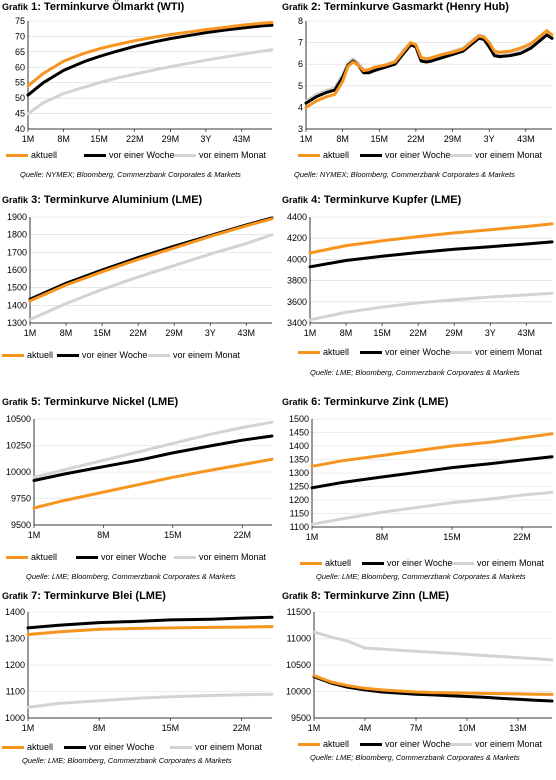 Image resolution: width=556 pixels, height=780 pixels. I want to click on y-tick-label: 75, so click(20, 21).